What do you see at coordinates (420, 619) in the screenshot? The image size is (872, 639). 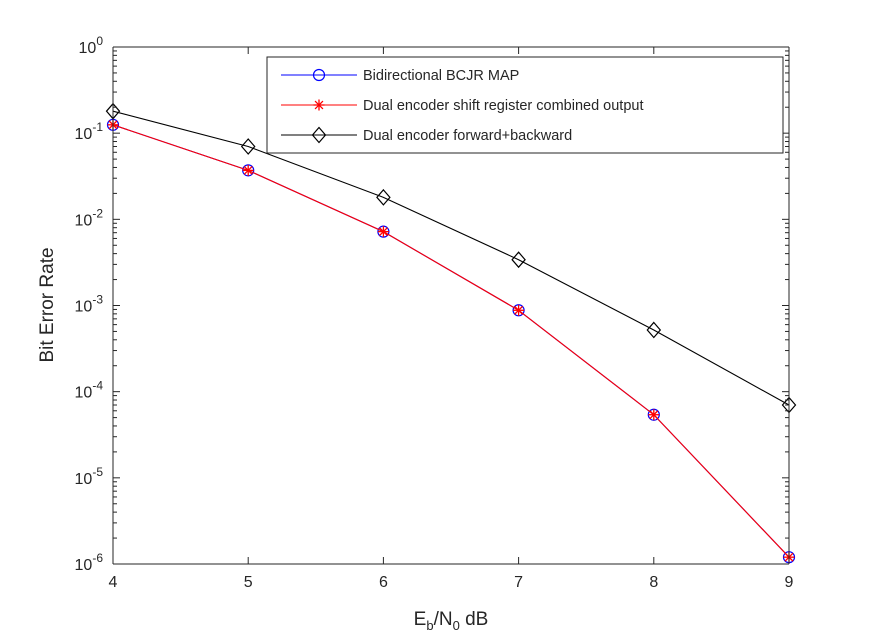 I see `x-label-e: E` at bounding box center [420, 619].